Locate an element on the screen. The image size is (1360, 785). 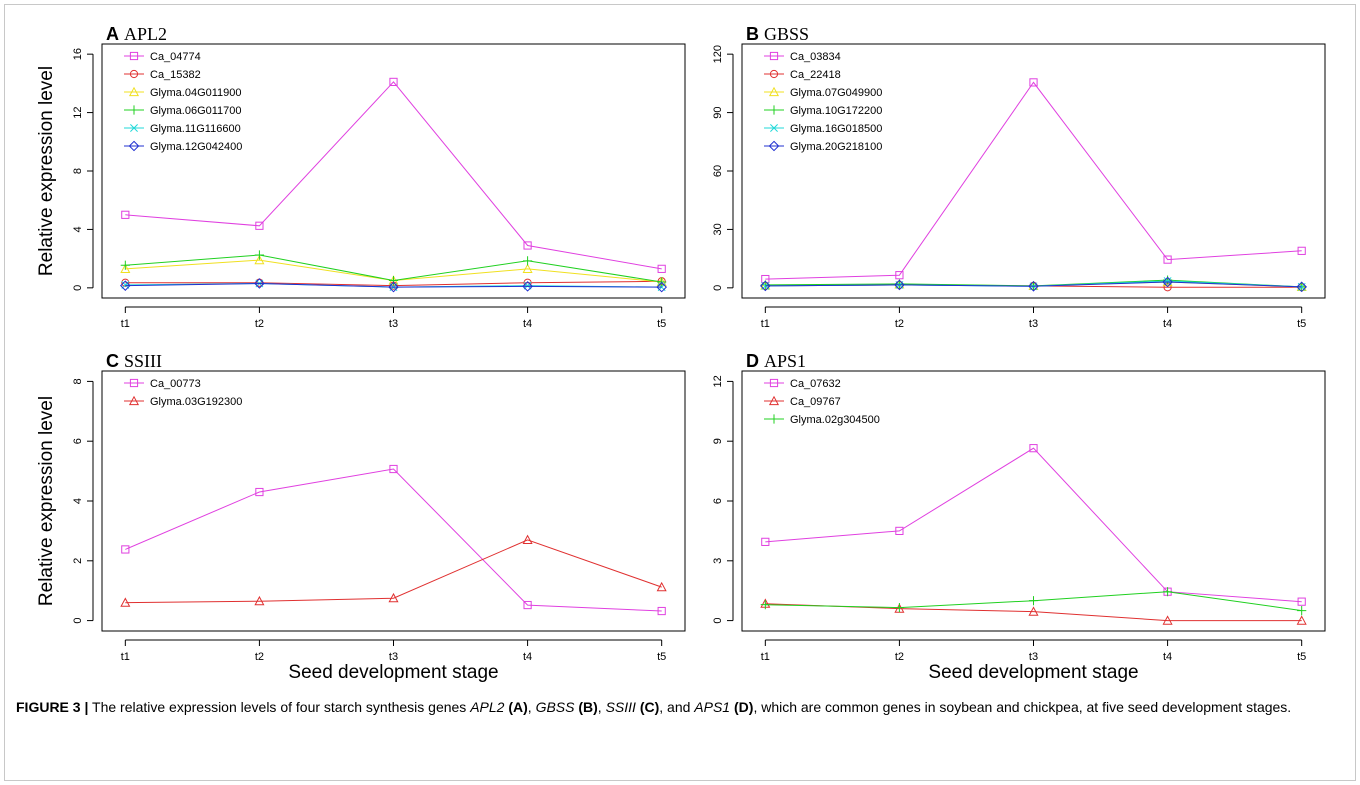
caption-ref-a: (A) is located at coordinates (518, 707).